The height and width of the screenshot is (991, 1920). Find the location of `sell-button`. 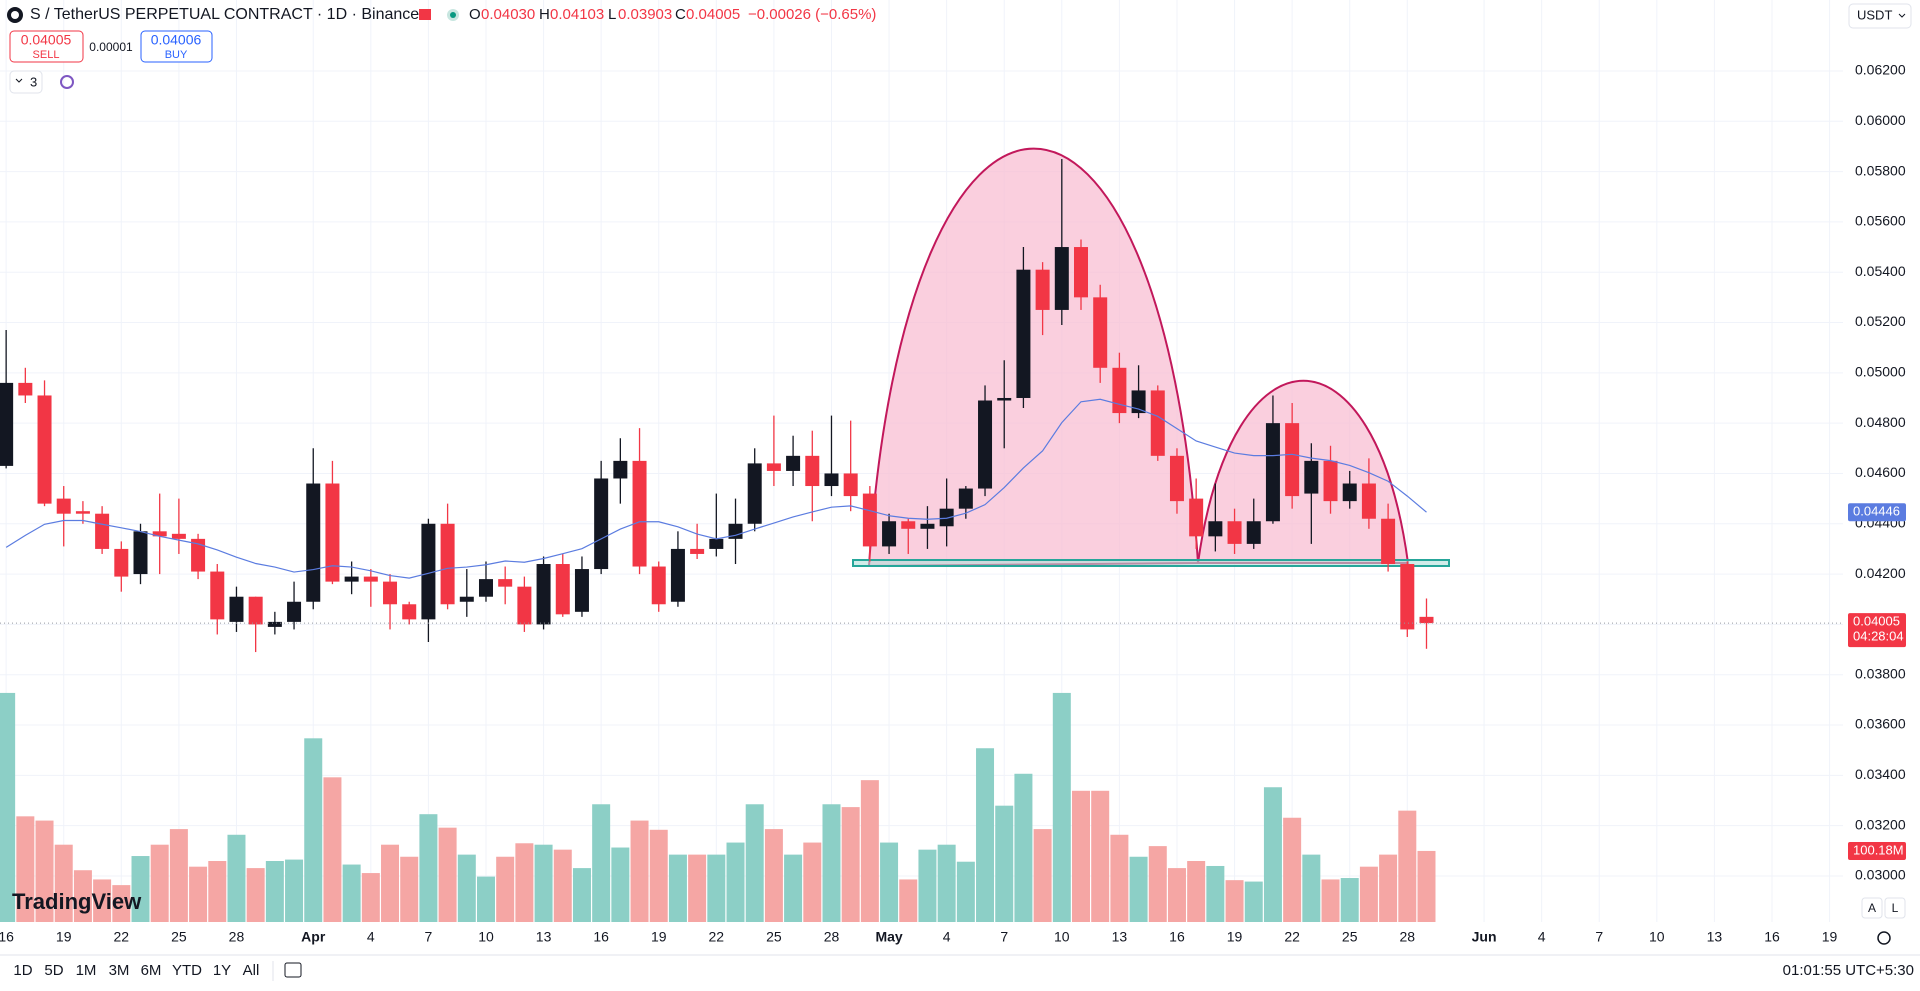

sell-button is located at coordinates (46, 46).